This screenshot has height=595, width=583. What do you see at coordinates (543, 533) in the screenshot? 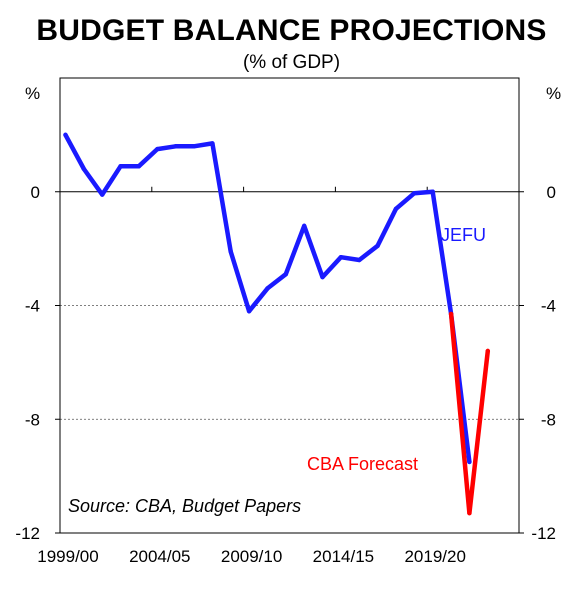
I see `y-tick-label-right: -12` at bounding box center [543, 533].